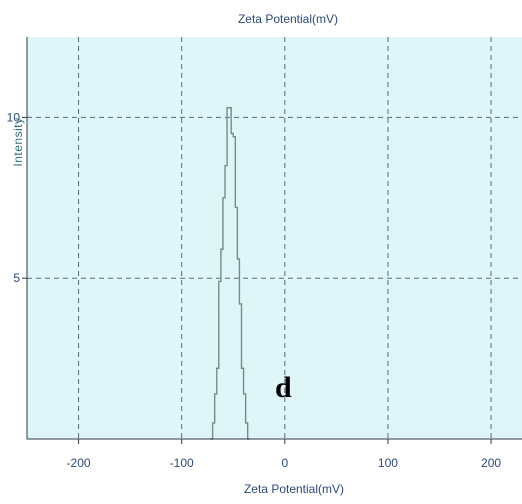  I want to click on x-tick-label: -100, so click(182, 463).